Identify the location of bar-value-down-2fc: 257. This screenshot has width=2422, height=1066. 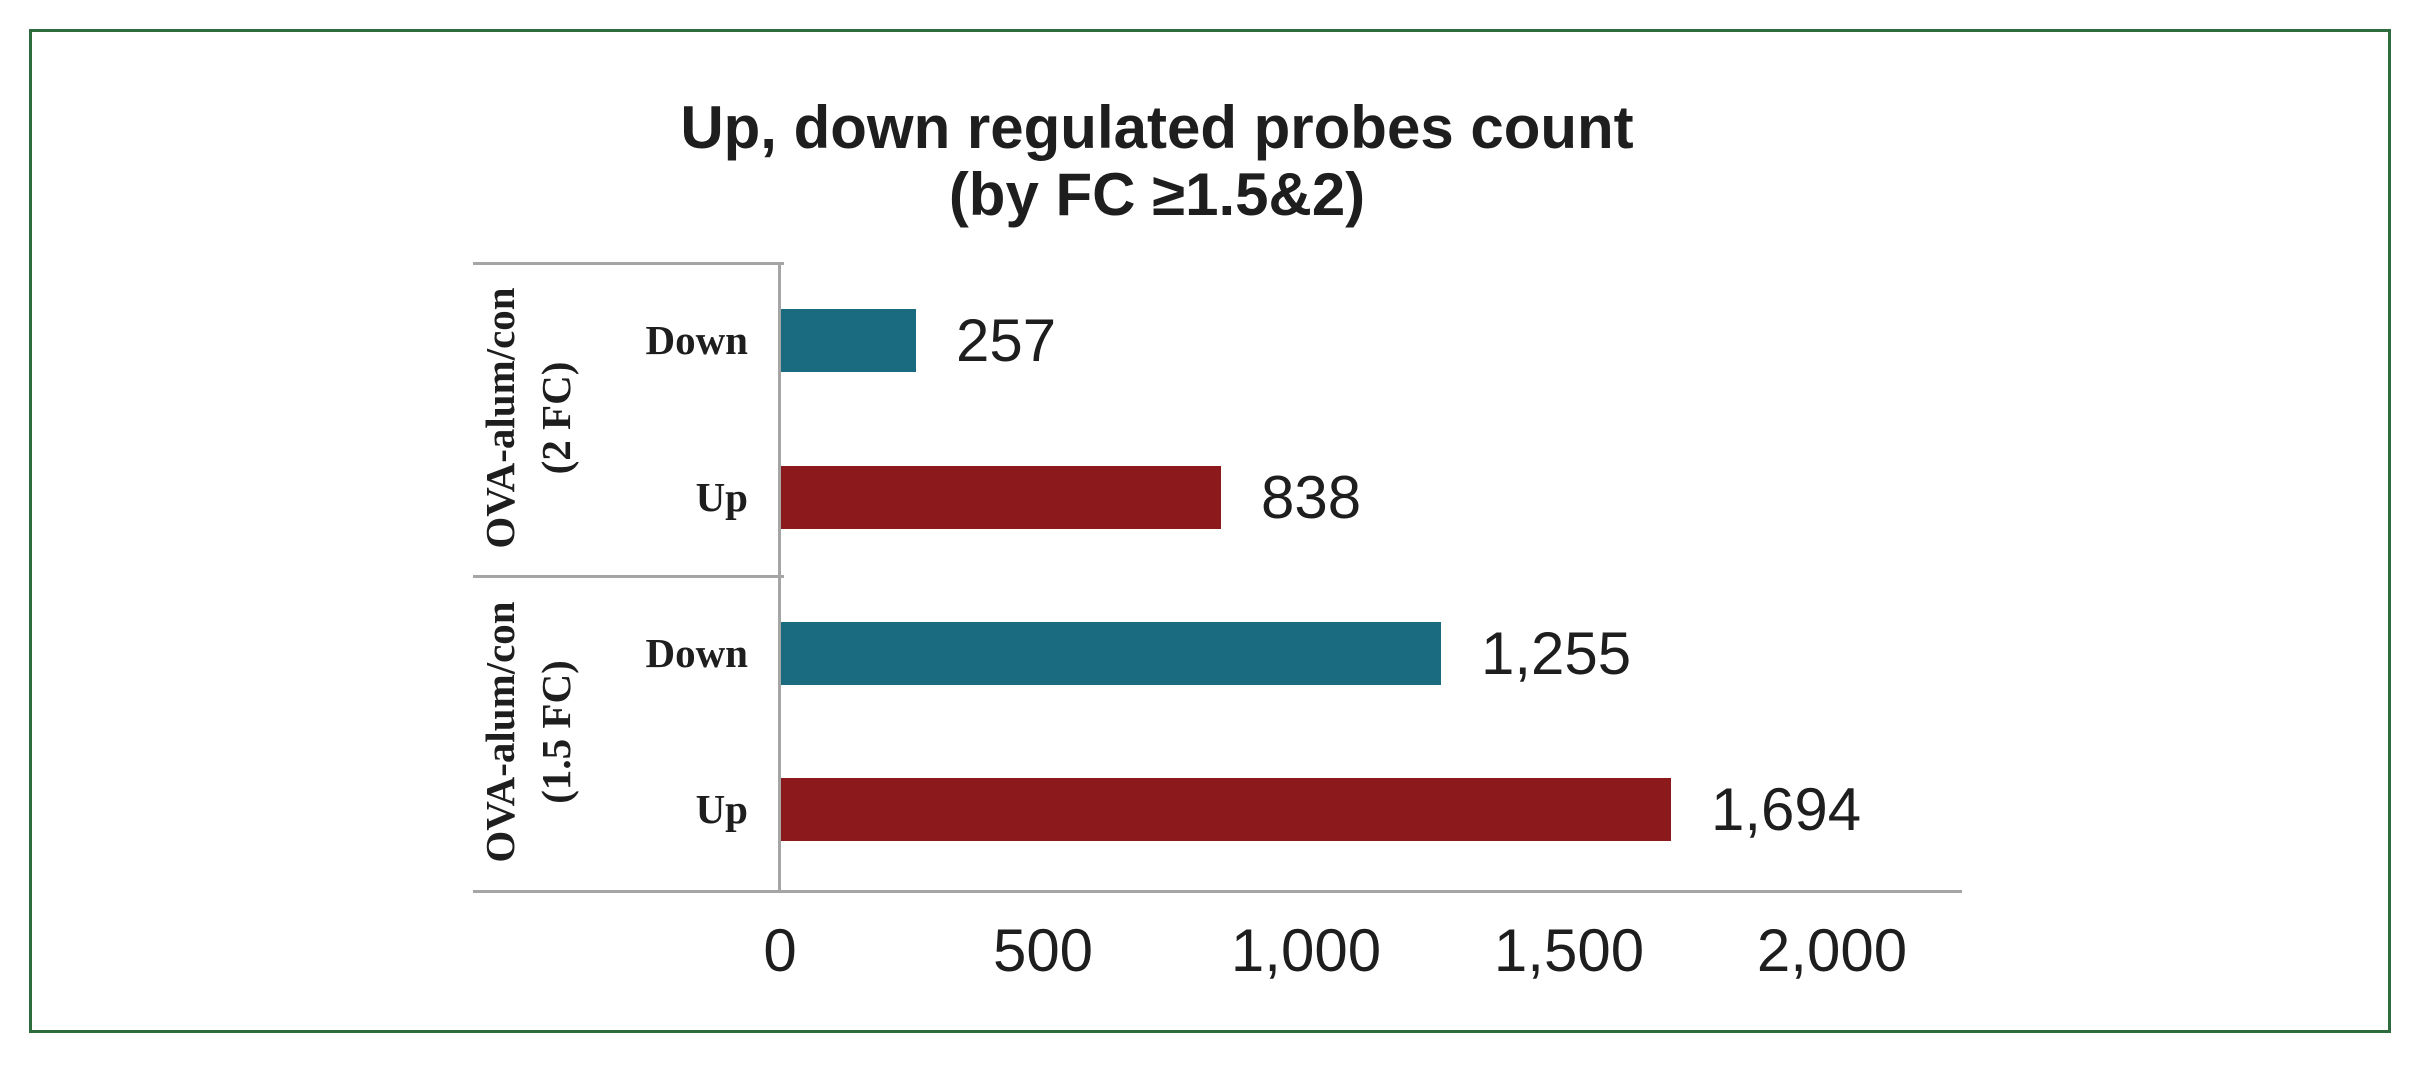
(1006, 340).